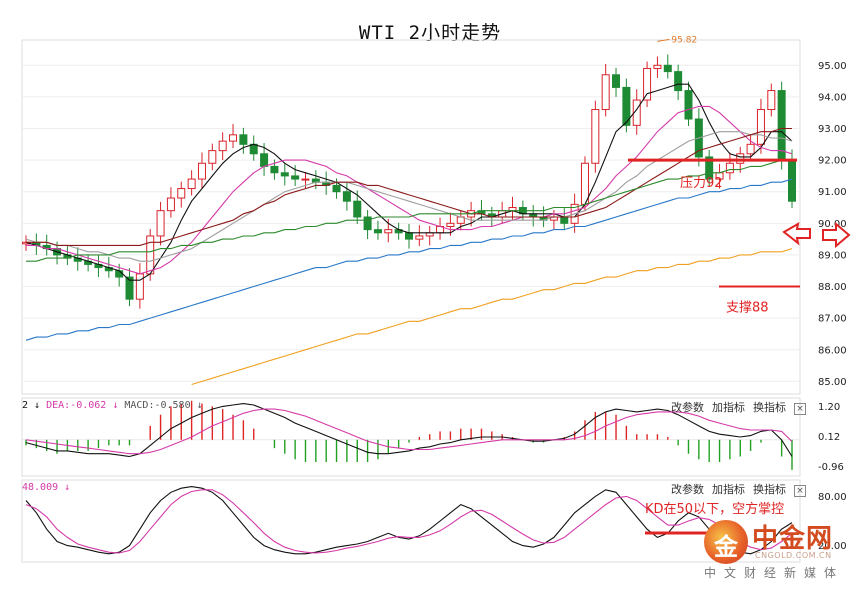 This screenshot has width=860, height=589. I want to click on macd-tick-label: 1.20, so click(829, 407).